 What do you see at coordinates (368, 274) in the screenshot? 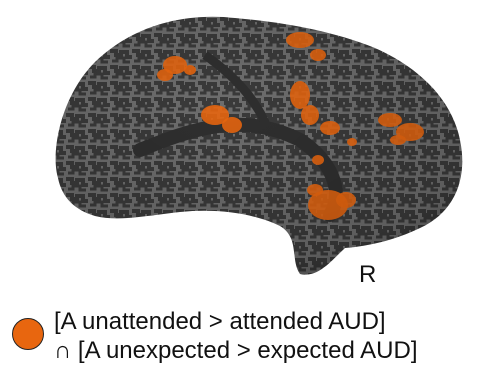
I see `hemisphere-label: R` at bounding box center [368, 274].